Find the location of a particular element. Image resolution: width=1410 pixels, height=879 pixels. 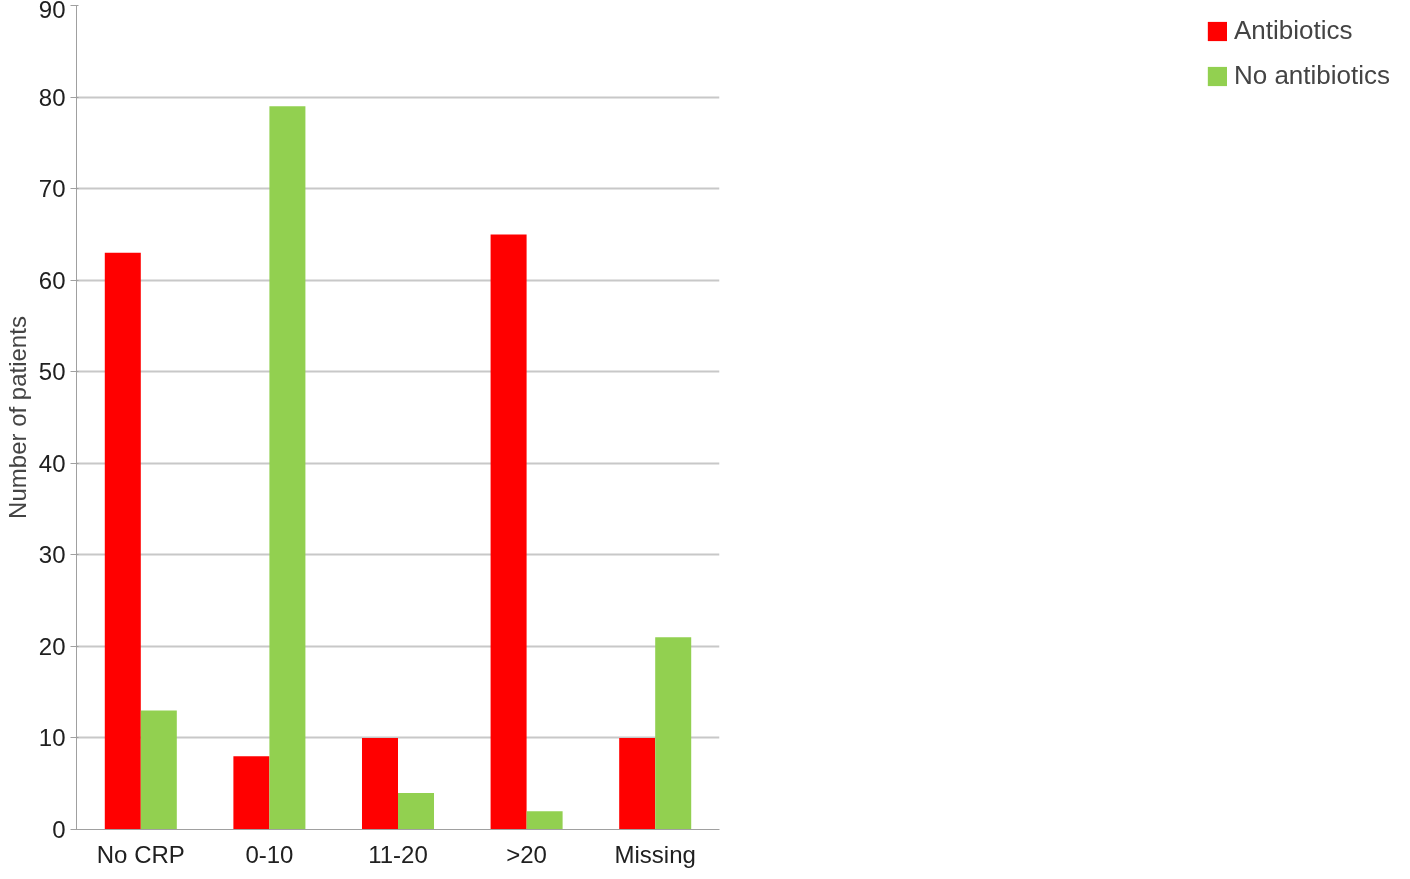

x-tick-label: 11-20 is located at coordinates (398, 854).